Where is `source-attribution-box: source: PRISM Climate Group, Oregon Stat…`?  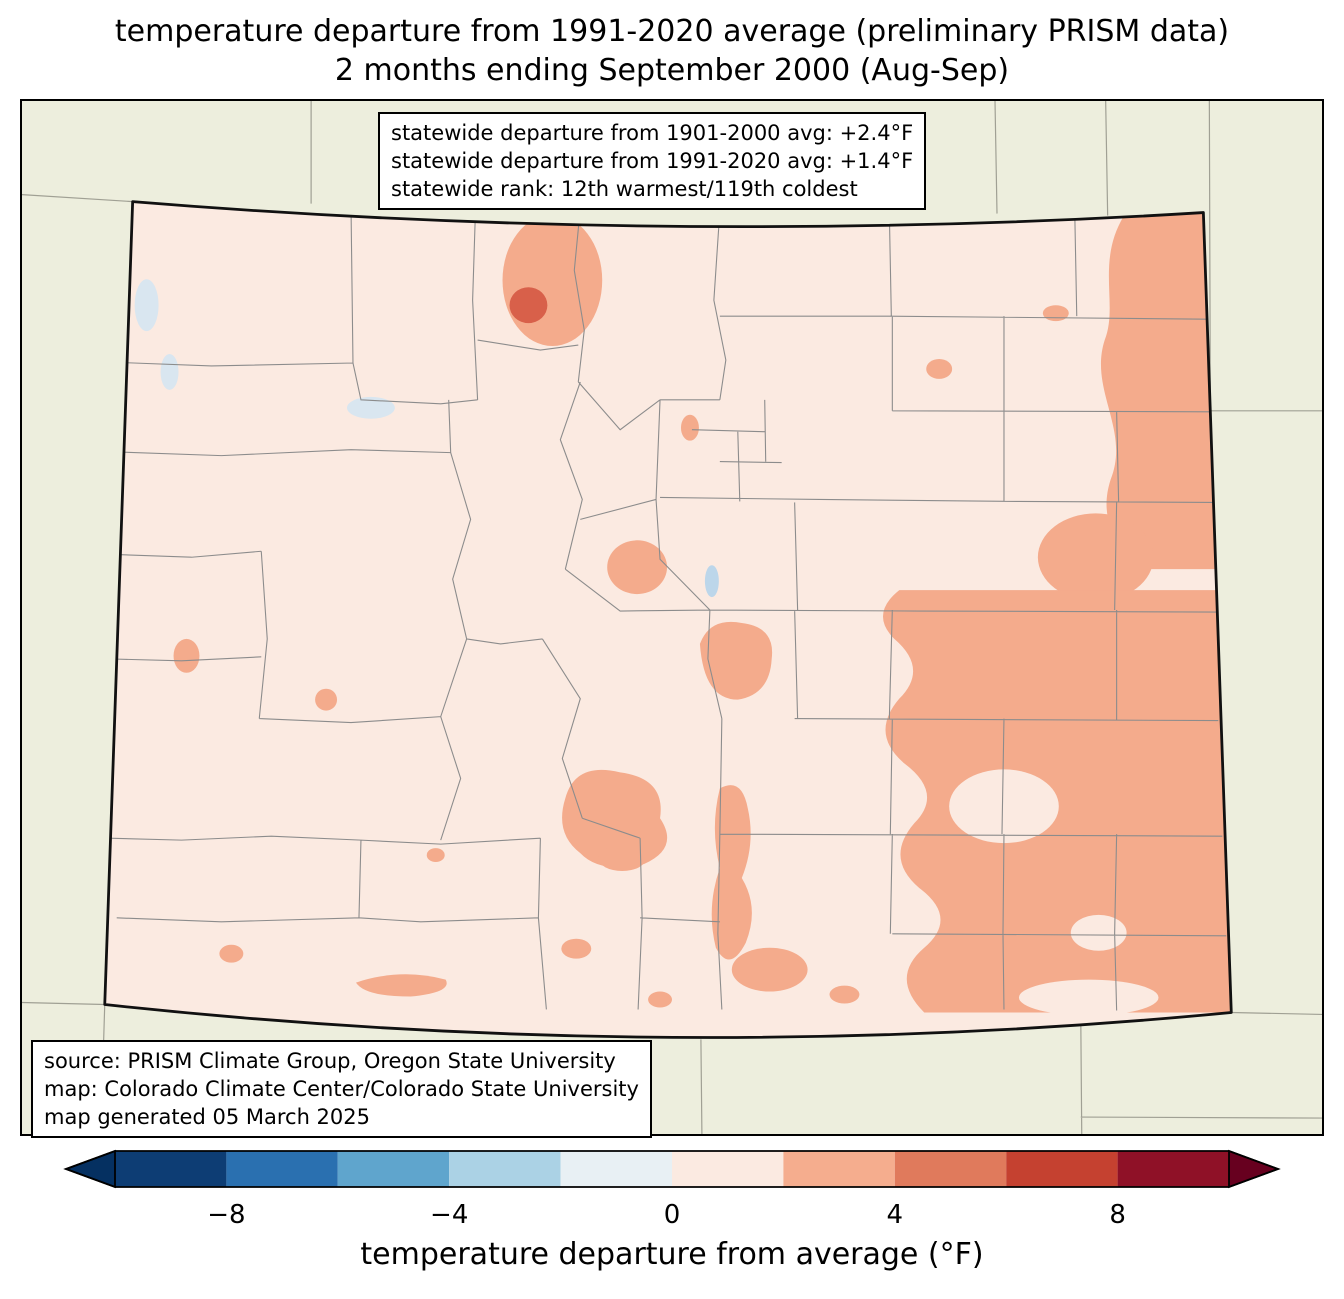
source-attribution-box: source: PRISM Climate Group, Oregon Stat… is located at coordinates (341, 1089).